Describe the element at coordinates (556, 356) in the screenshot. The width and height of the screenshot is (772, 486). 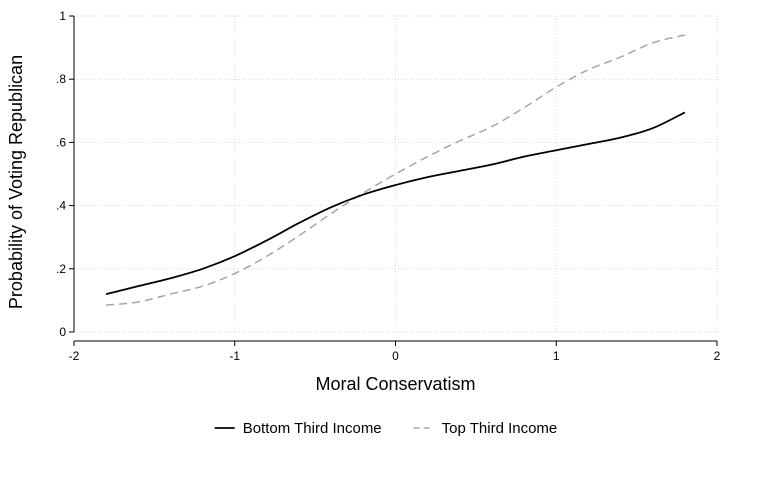
I see `x-tick-label: 1` at that location.